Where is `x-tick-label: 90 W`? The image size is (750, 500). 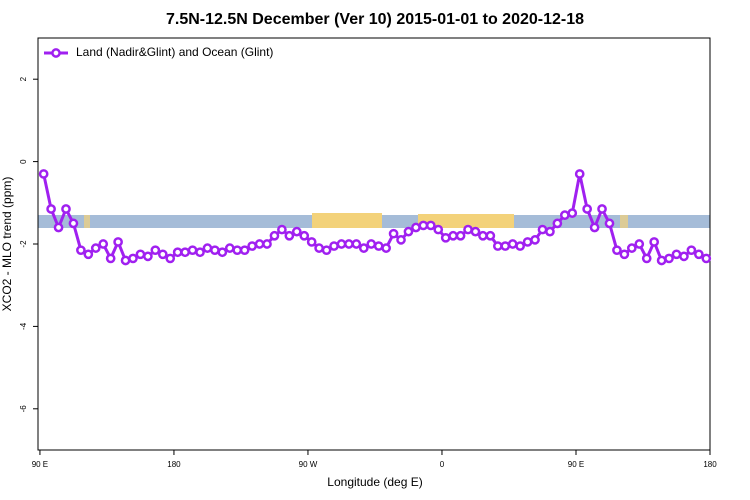 x-tick-label: 90 W is located at coordinates (308, 464).